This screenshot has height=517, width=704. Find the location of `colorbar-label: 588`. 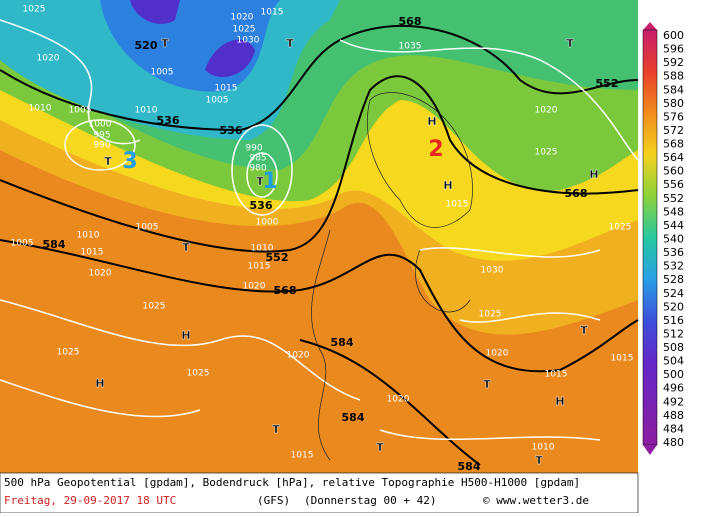

colorbar-label: 588 is located at coordinates (673, 76).